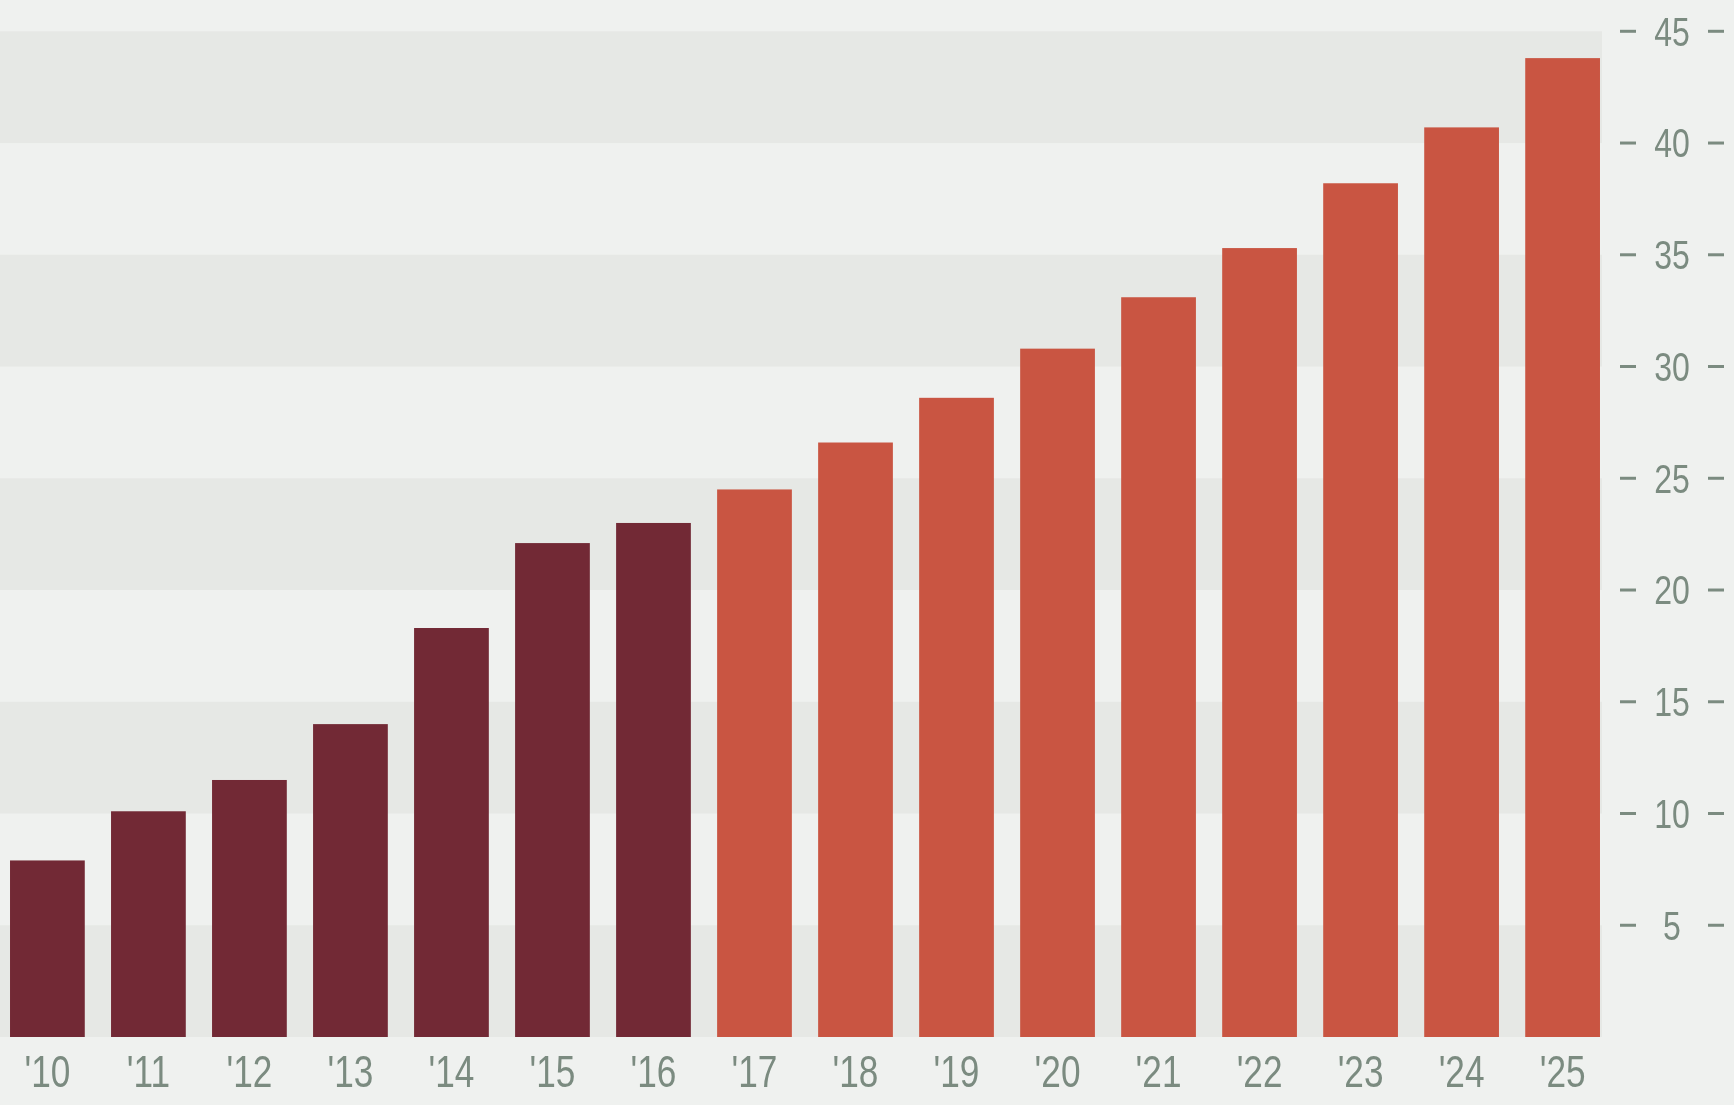 This screenshot has width=1734, height=1105. What do you see at coordinates (754, 1071) in the screenshot?
I see `x-tick-label: '17` at bounding box center [754, 1071].